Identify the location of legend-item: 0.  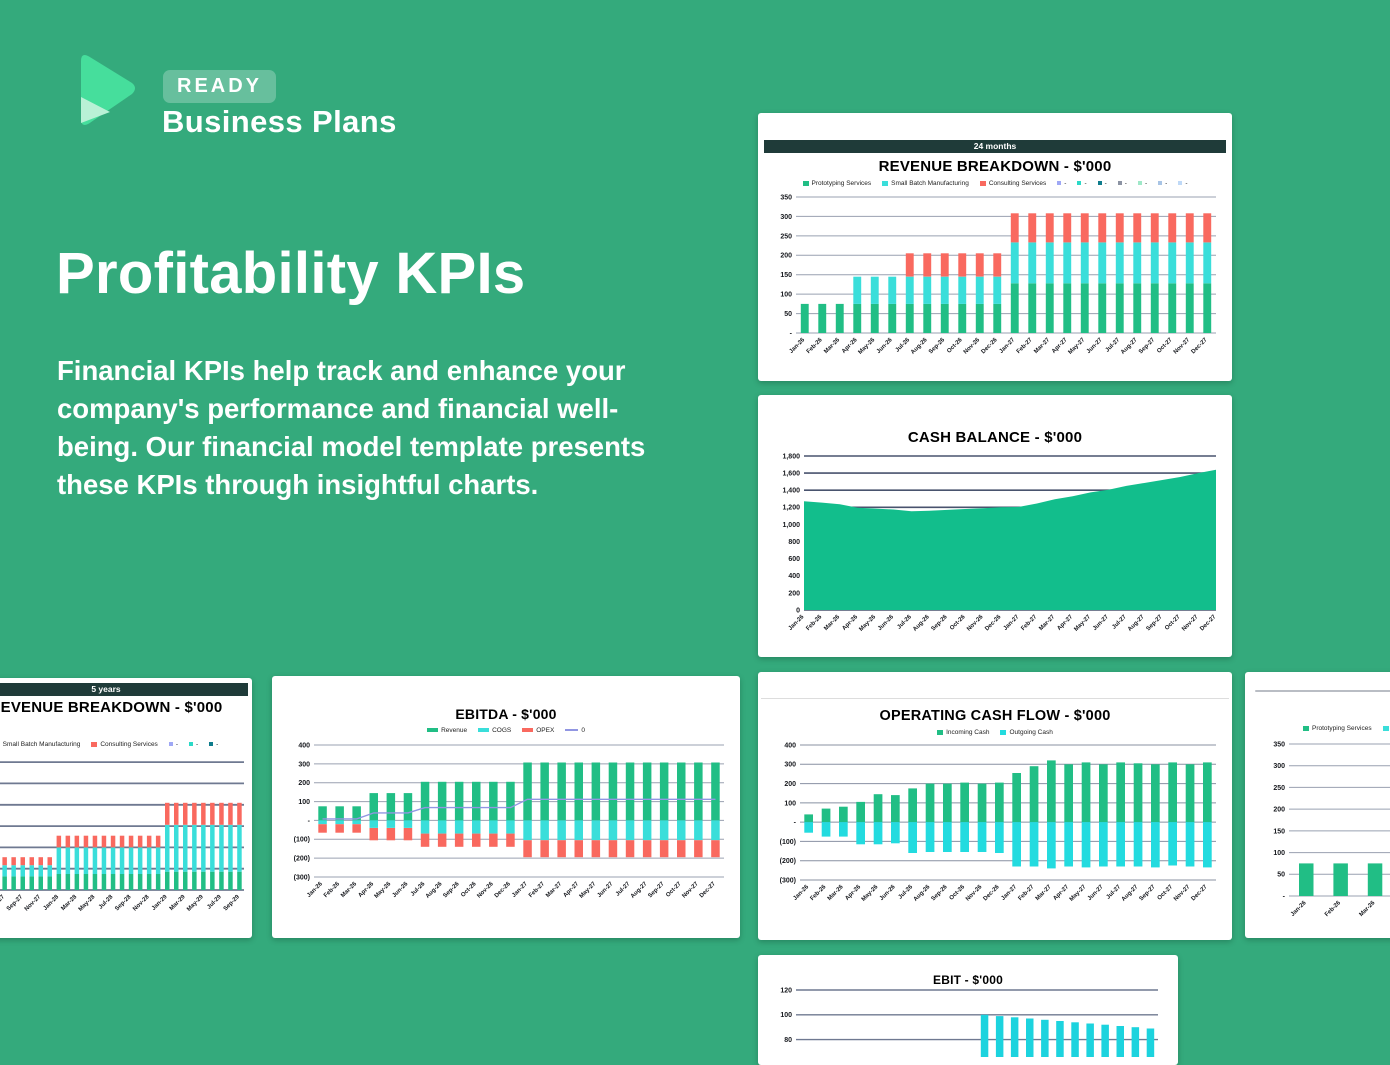
(575, 730).